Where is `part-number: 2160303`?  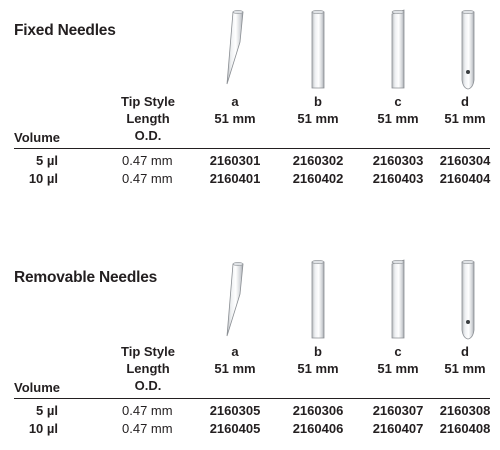
part-number: 2160303 is located at coordinates (398, 160).